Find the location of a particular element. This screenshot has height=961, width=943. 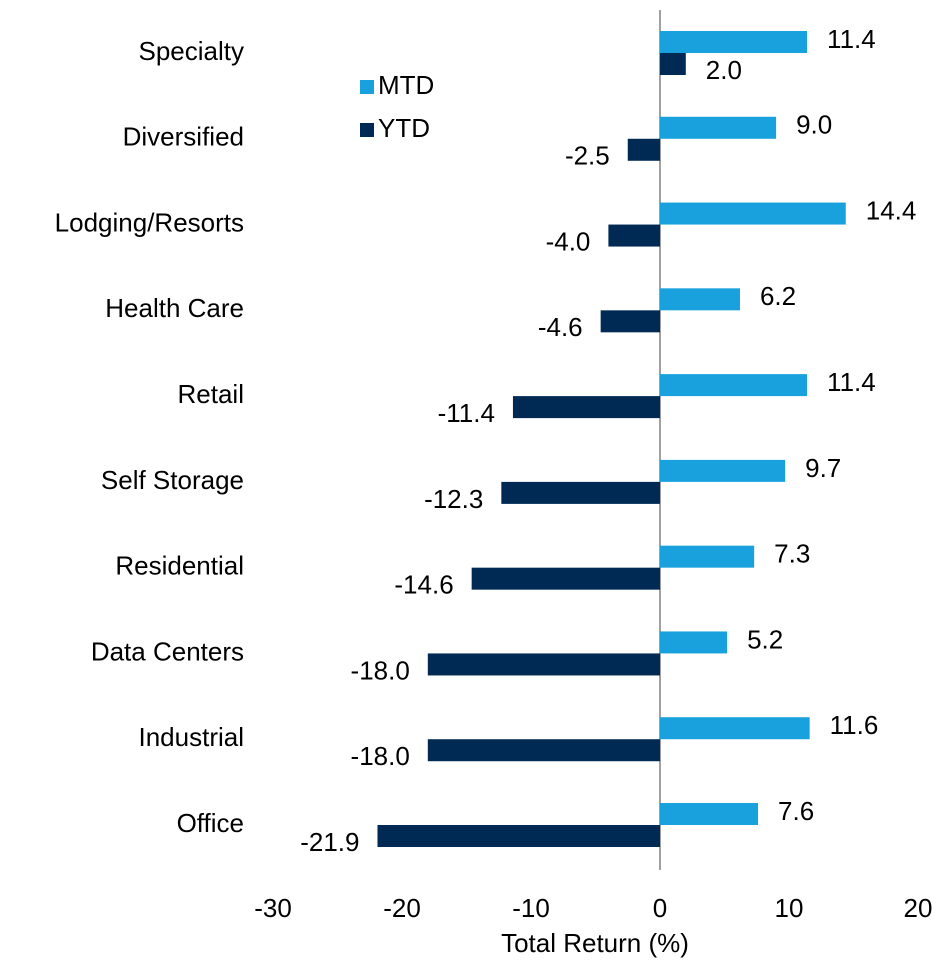

value-label: -14.6 is located at coordinates (423, 585).